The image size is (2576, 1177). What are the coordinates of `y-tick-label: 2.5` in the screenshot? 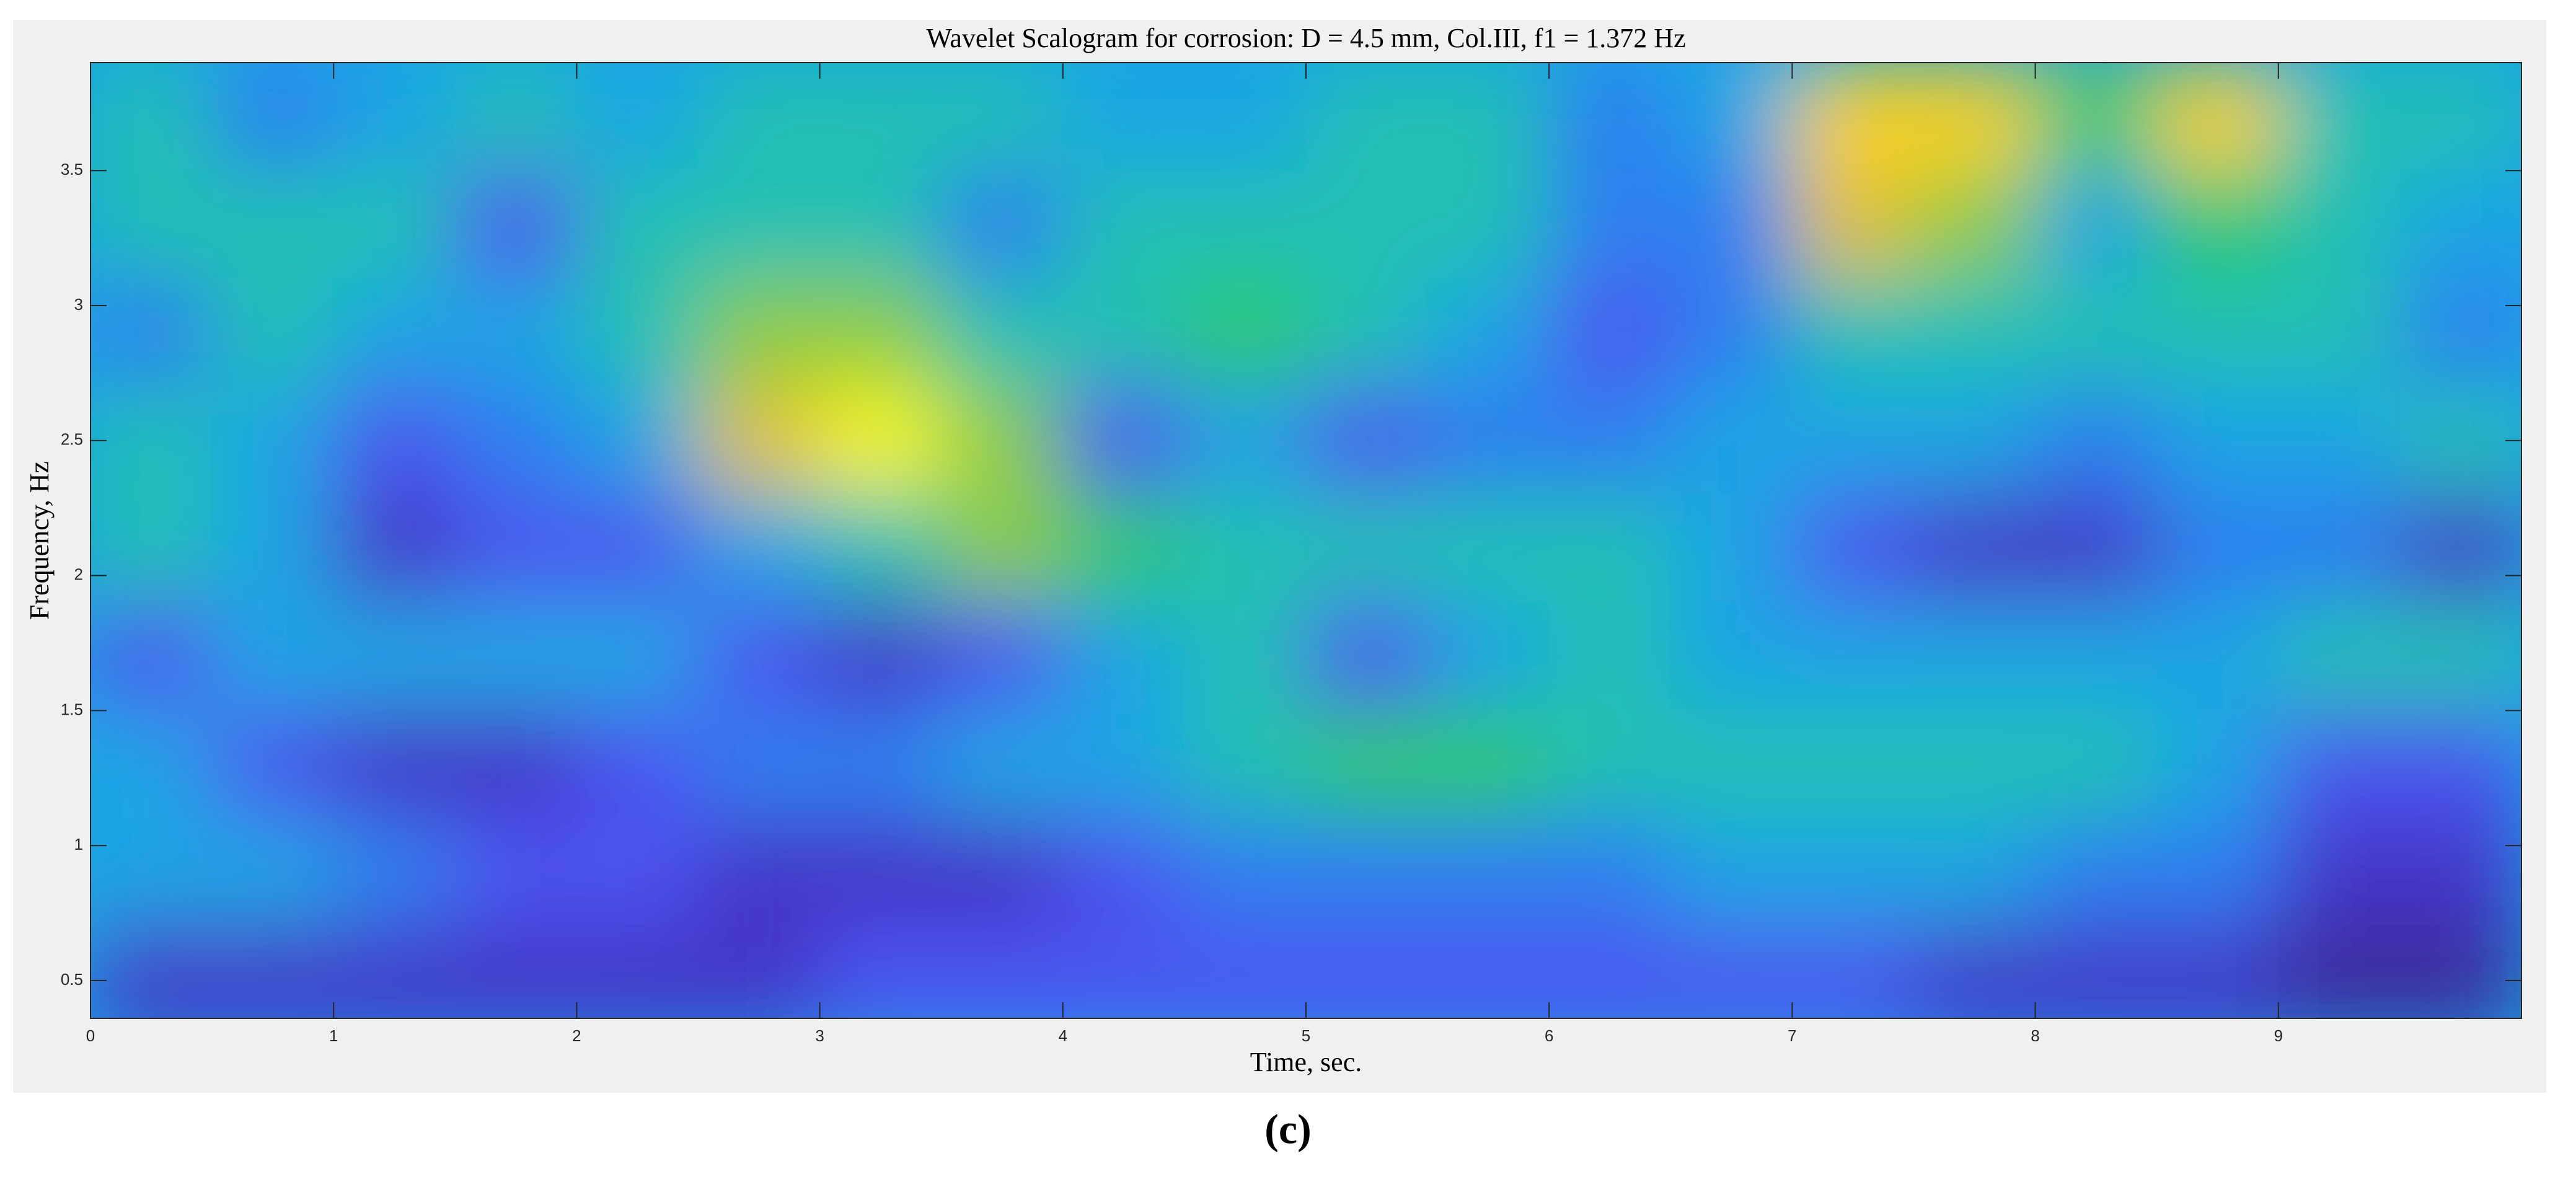 It's located at (72, 439).